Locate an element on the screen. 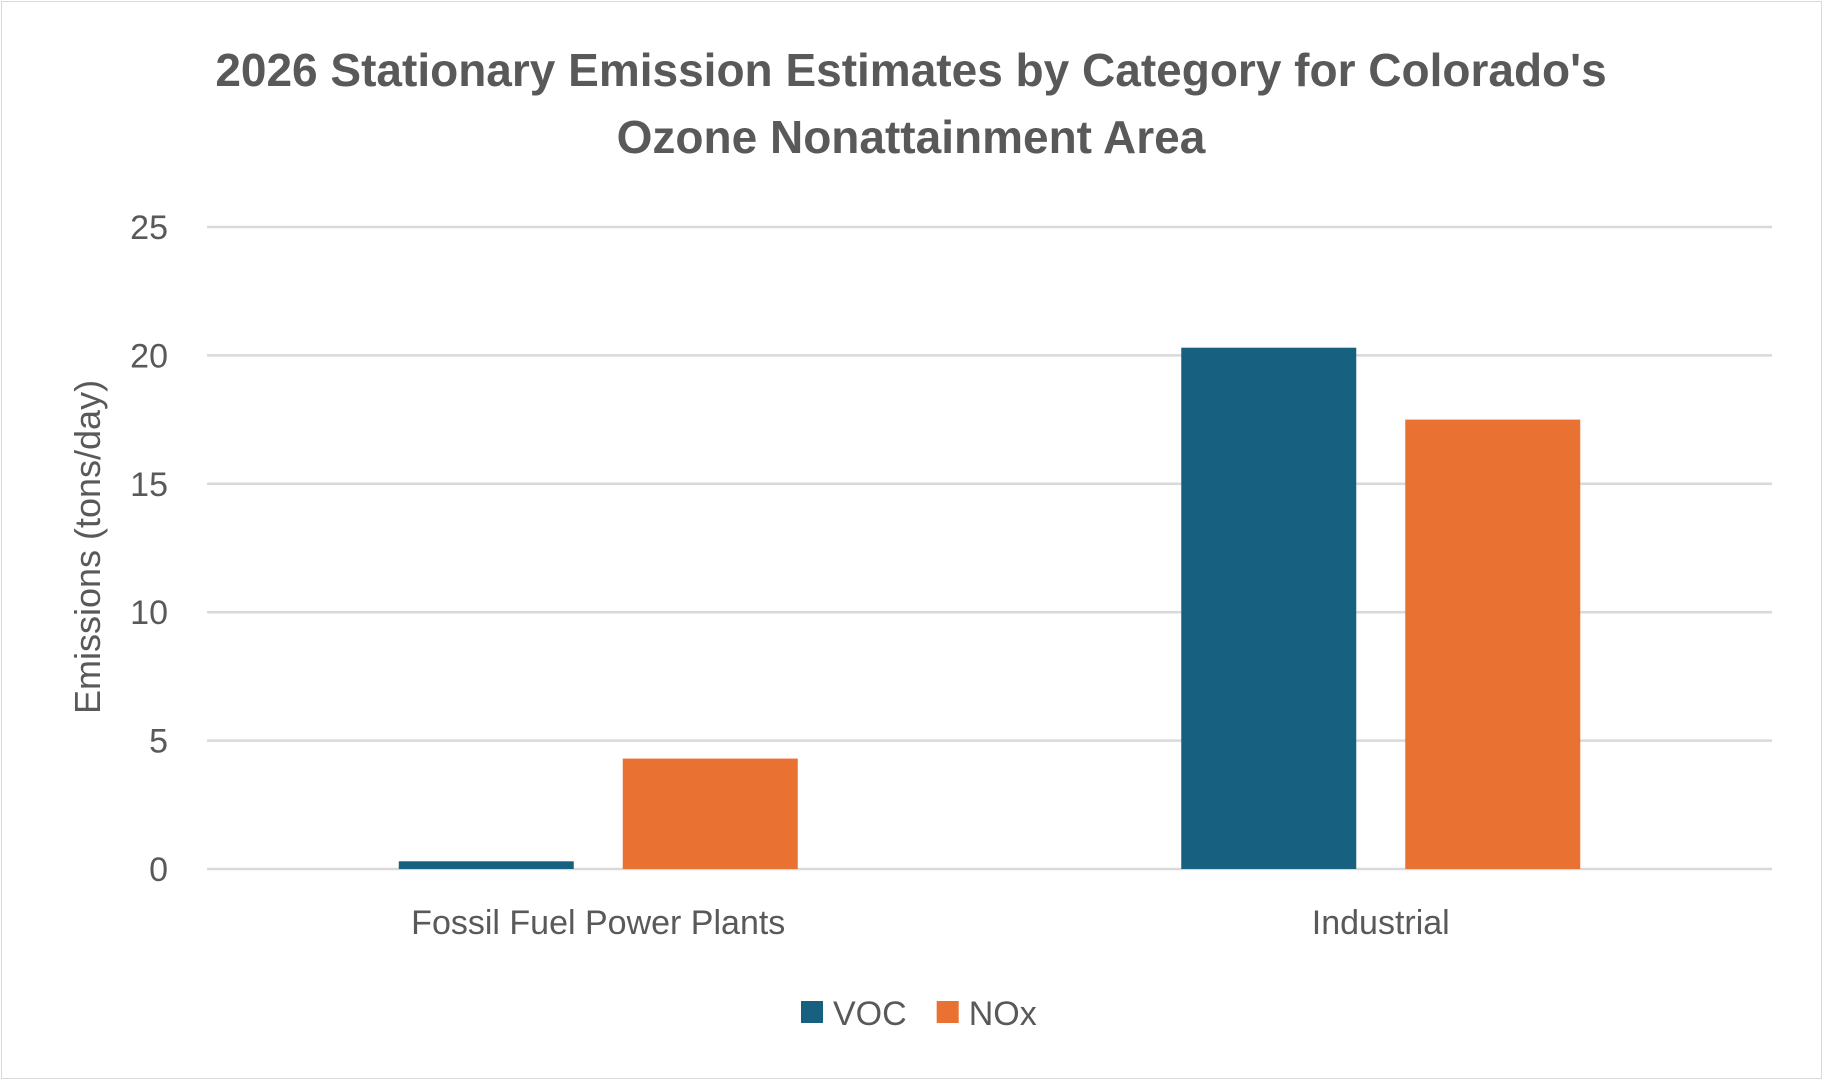 This screenshot has height=1082, width=1825. y-tick-label: 25 is located at coordinates (149, 228).